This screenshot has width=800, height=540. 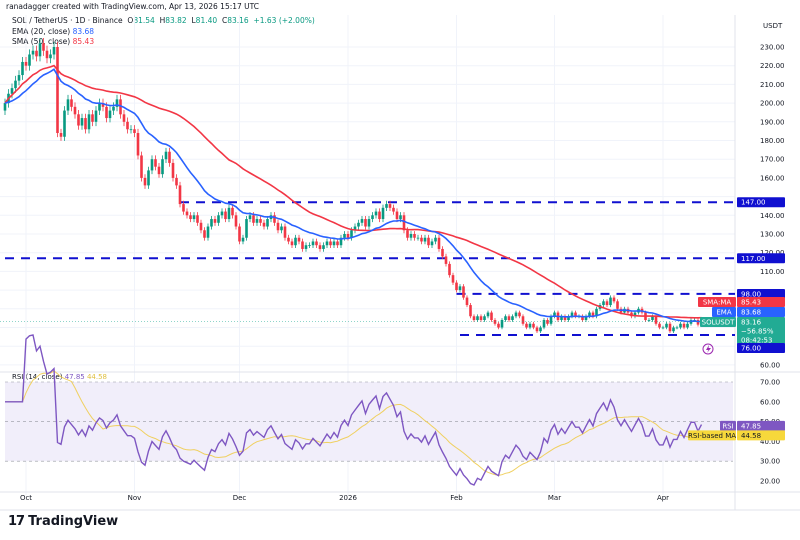 I want to click on last-price-tag, so click(x=761, y=330).